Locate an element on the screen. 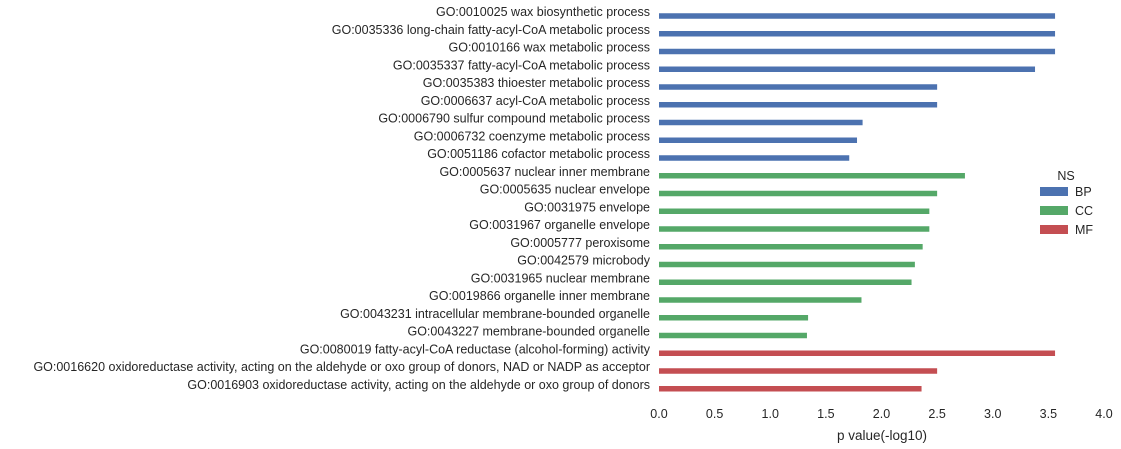  category-label: GO:0005777 peroxisome is located at coordinates (580, 243).